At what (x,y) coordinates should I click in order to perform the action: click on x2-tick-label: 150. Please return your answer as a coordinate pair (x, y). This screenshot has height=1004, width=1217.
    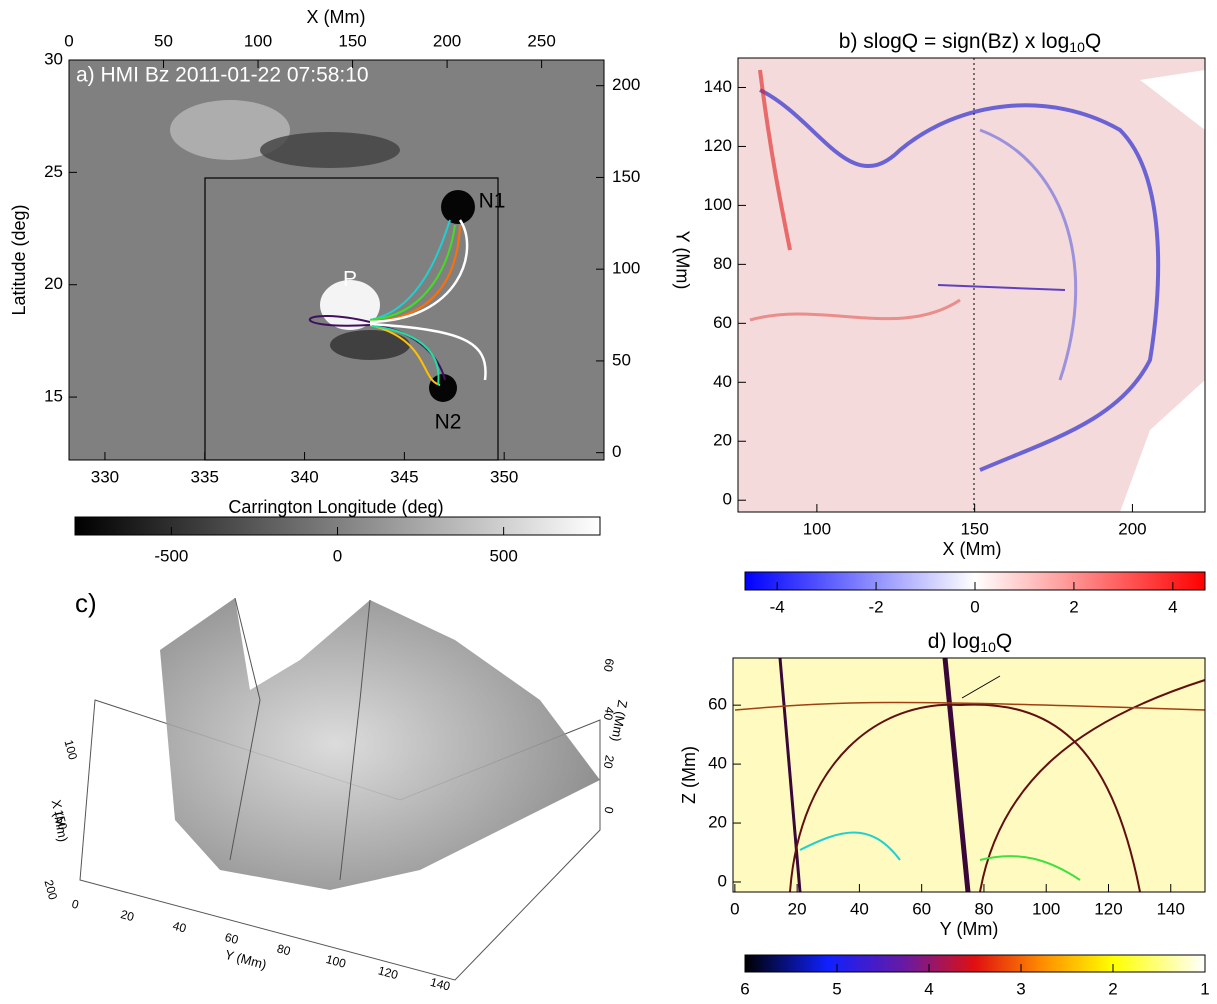
    Looking at the image, I should click on (352, 40).